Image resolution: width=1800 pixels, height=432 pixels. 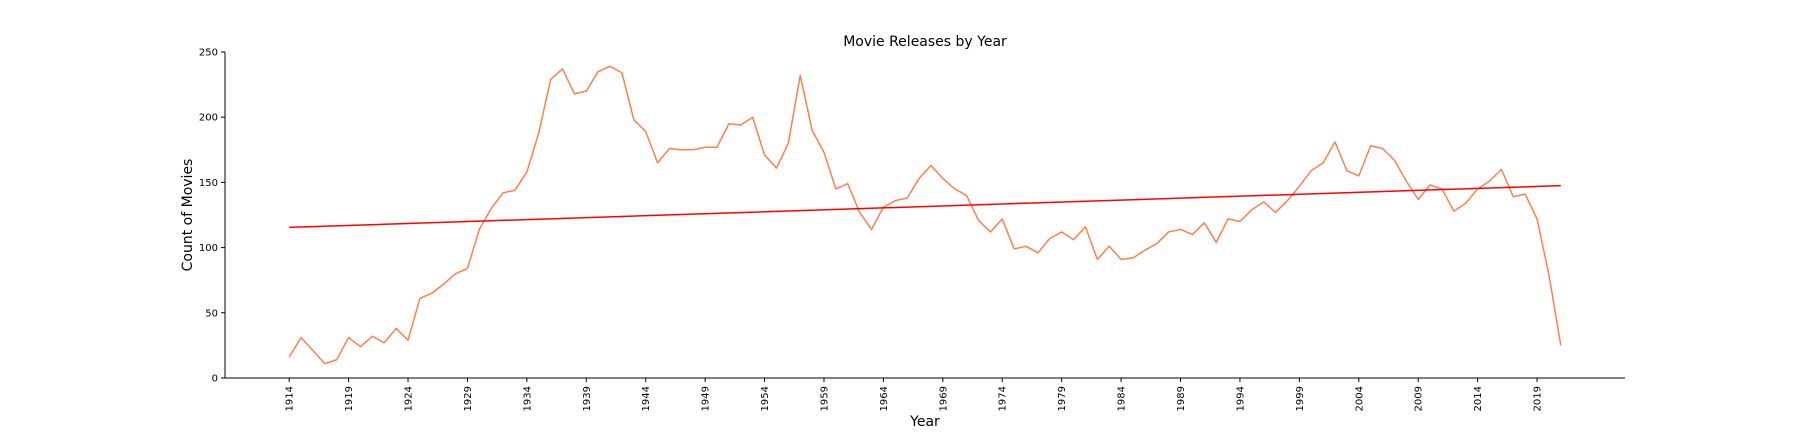 What do you see at coordinates (215, 379) in the screenshot?
I see `y-tick-label: 0` at bounding box center [215, 379].